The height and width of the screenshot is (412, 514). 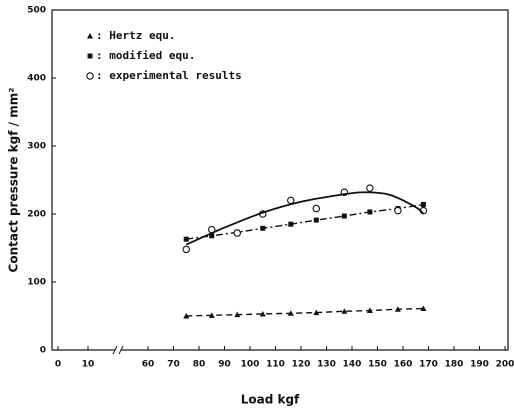 I want to click on y-axis-label: Contact pressure kgf / mm², so click(x=14, y=180).